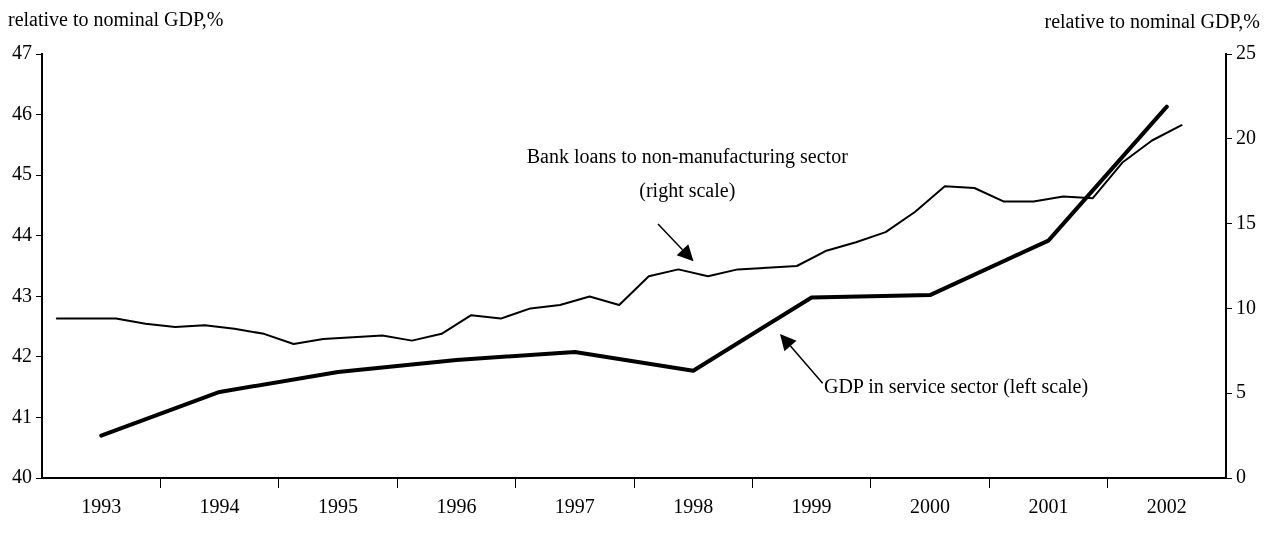  I want to click on y-tick-label: 41, so click(22, 415).